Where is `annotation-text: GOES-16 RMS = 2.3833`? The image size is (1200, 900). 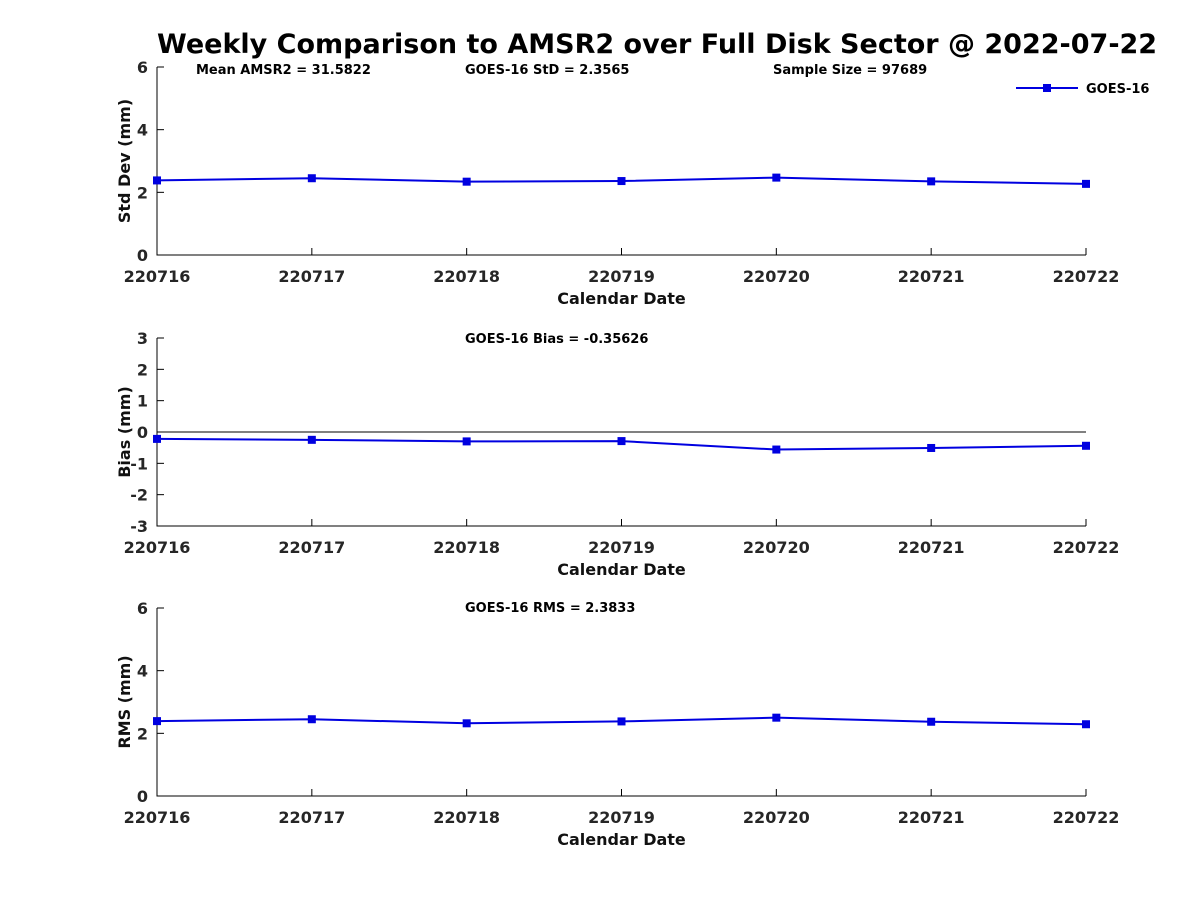
annotation-text: GOES-16 RMS = 2.3833 is located at coordinates (550, 608).